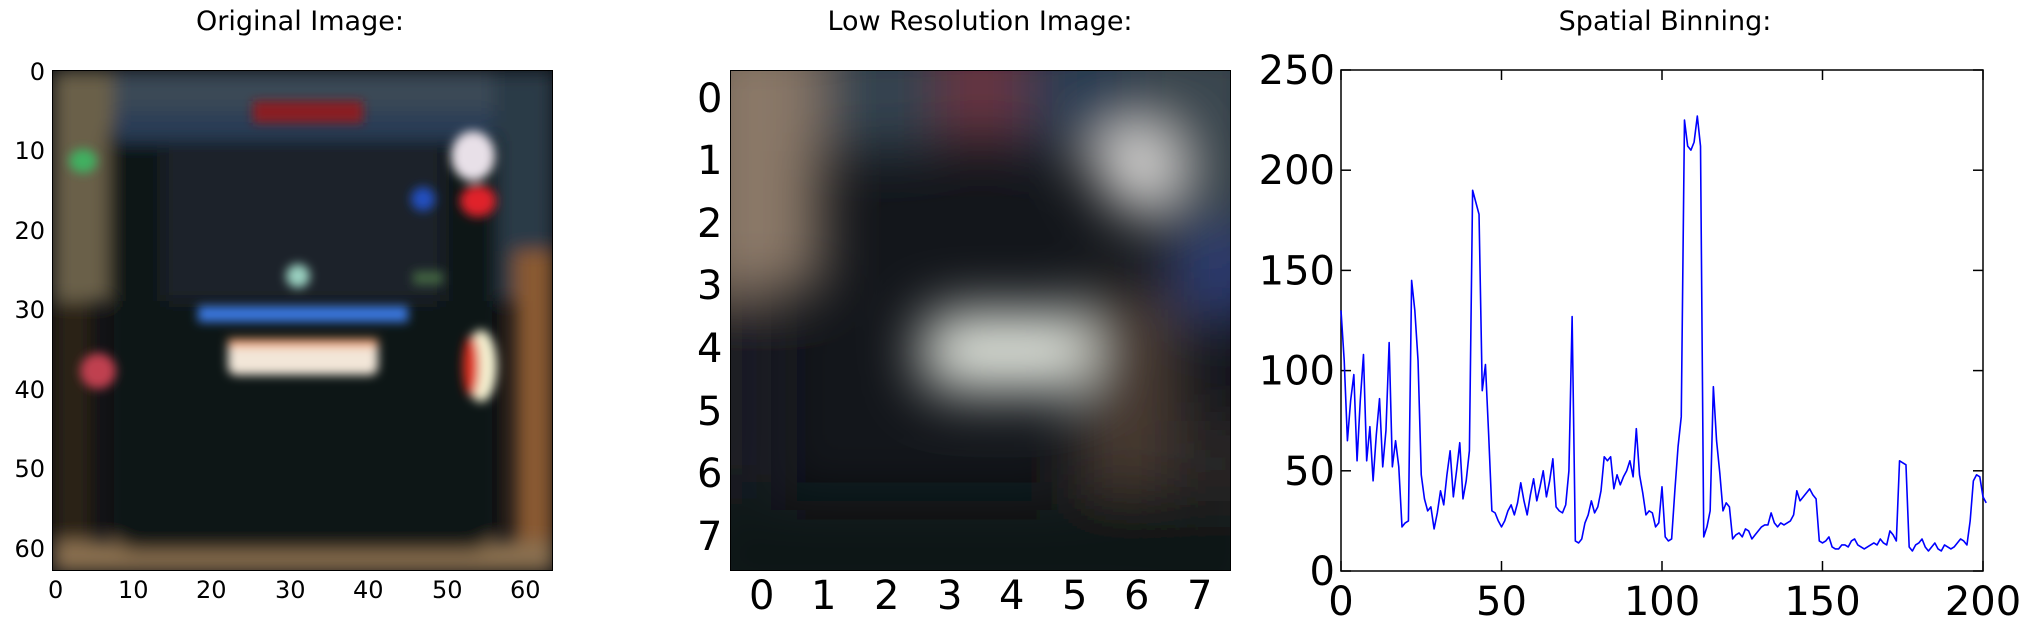  Describe the element at coordinates (368, 590) in the screenshot. I see `x-tick-label: 40` at that location.